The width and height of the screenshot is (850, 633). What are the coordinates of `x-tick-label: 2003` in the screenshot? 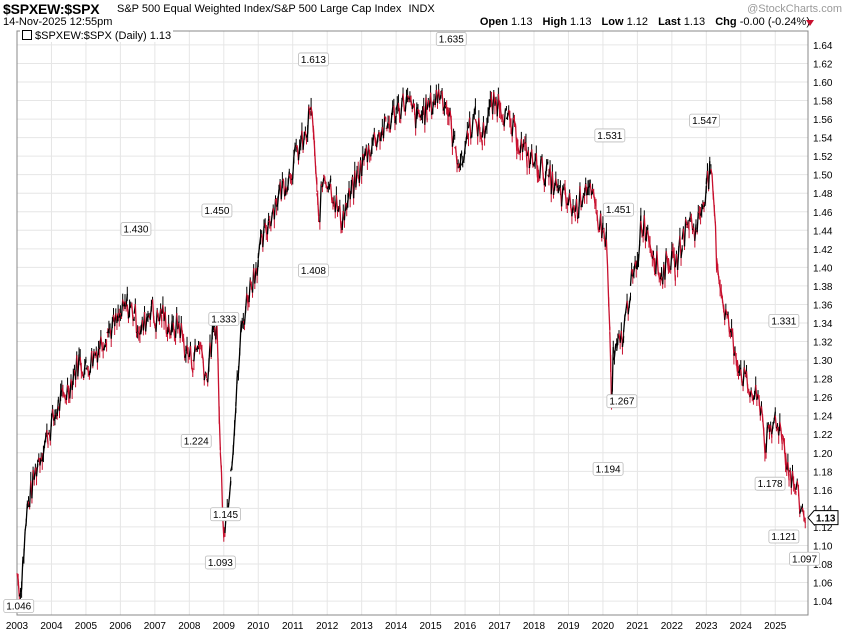 It's located at (17, 626).